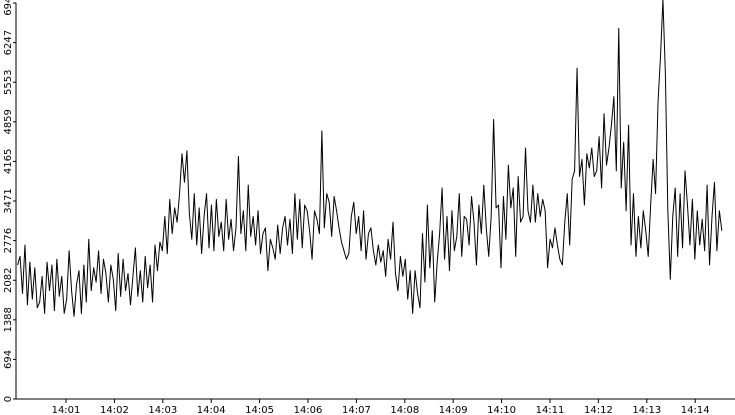  I want to click on x-tick-label: 14:14, so click(695, 410).